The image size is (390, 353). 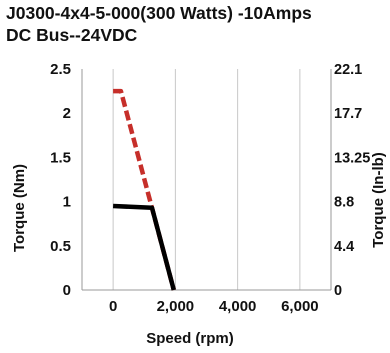 I want to click on series-layer, so click(x=144, y=189).